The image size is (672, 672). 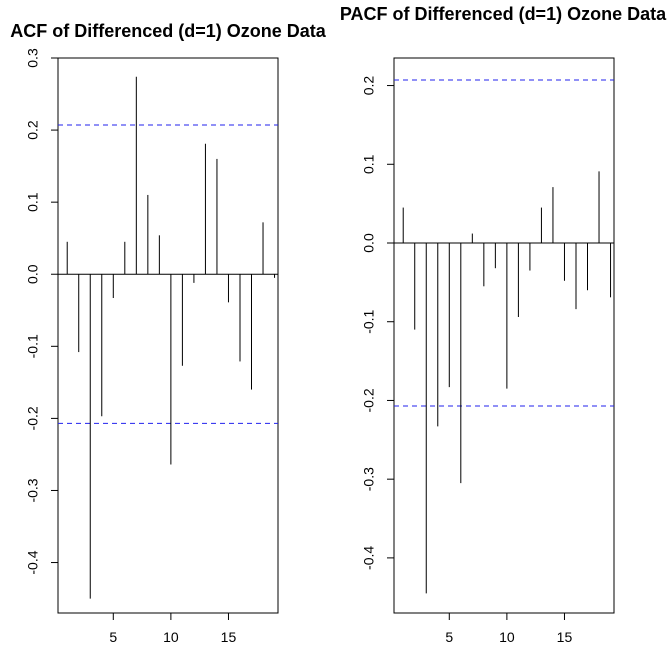 I want to click on pacf-x-tick-label: 5, so click(x=449, y=637).